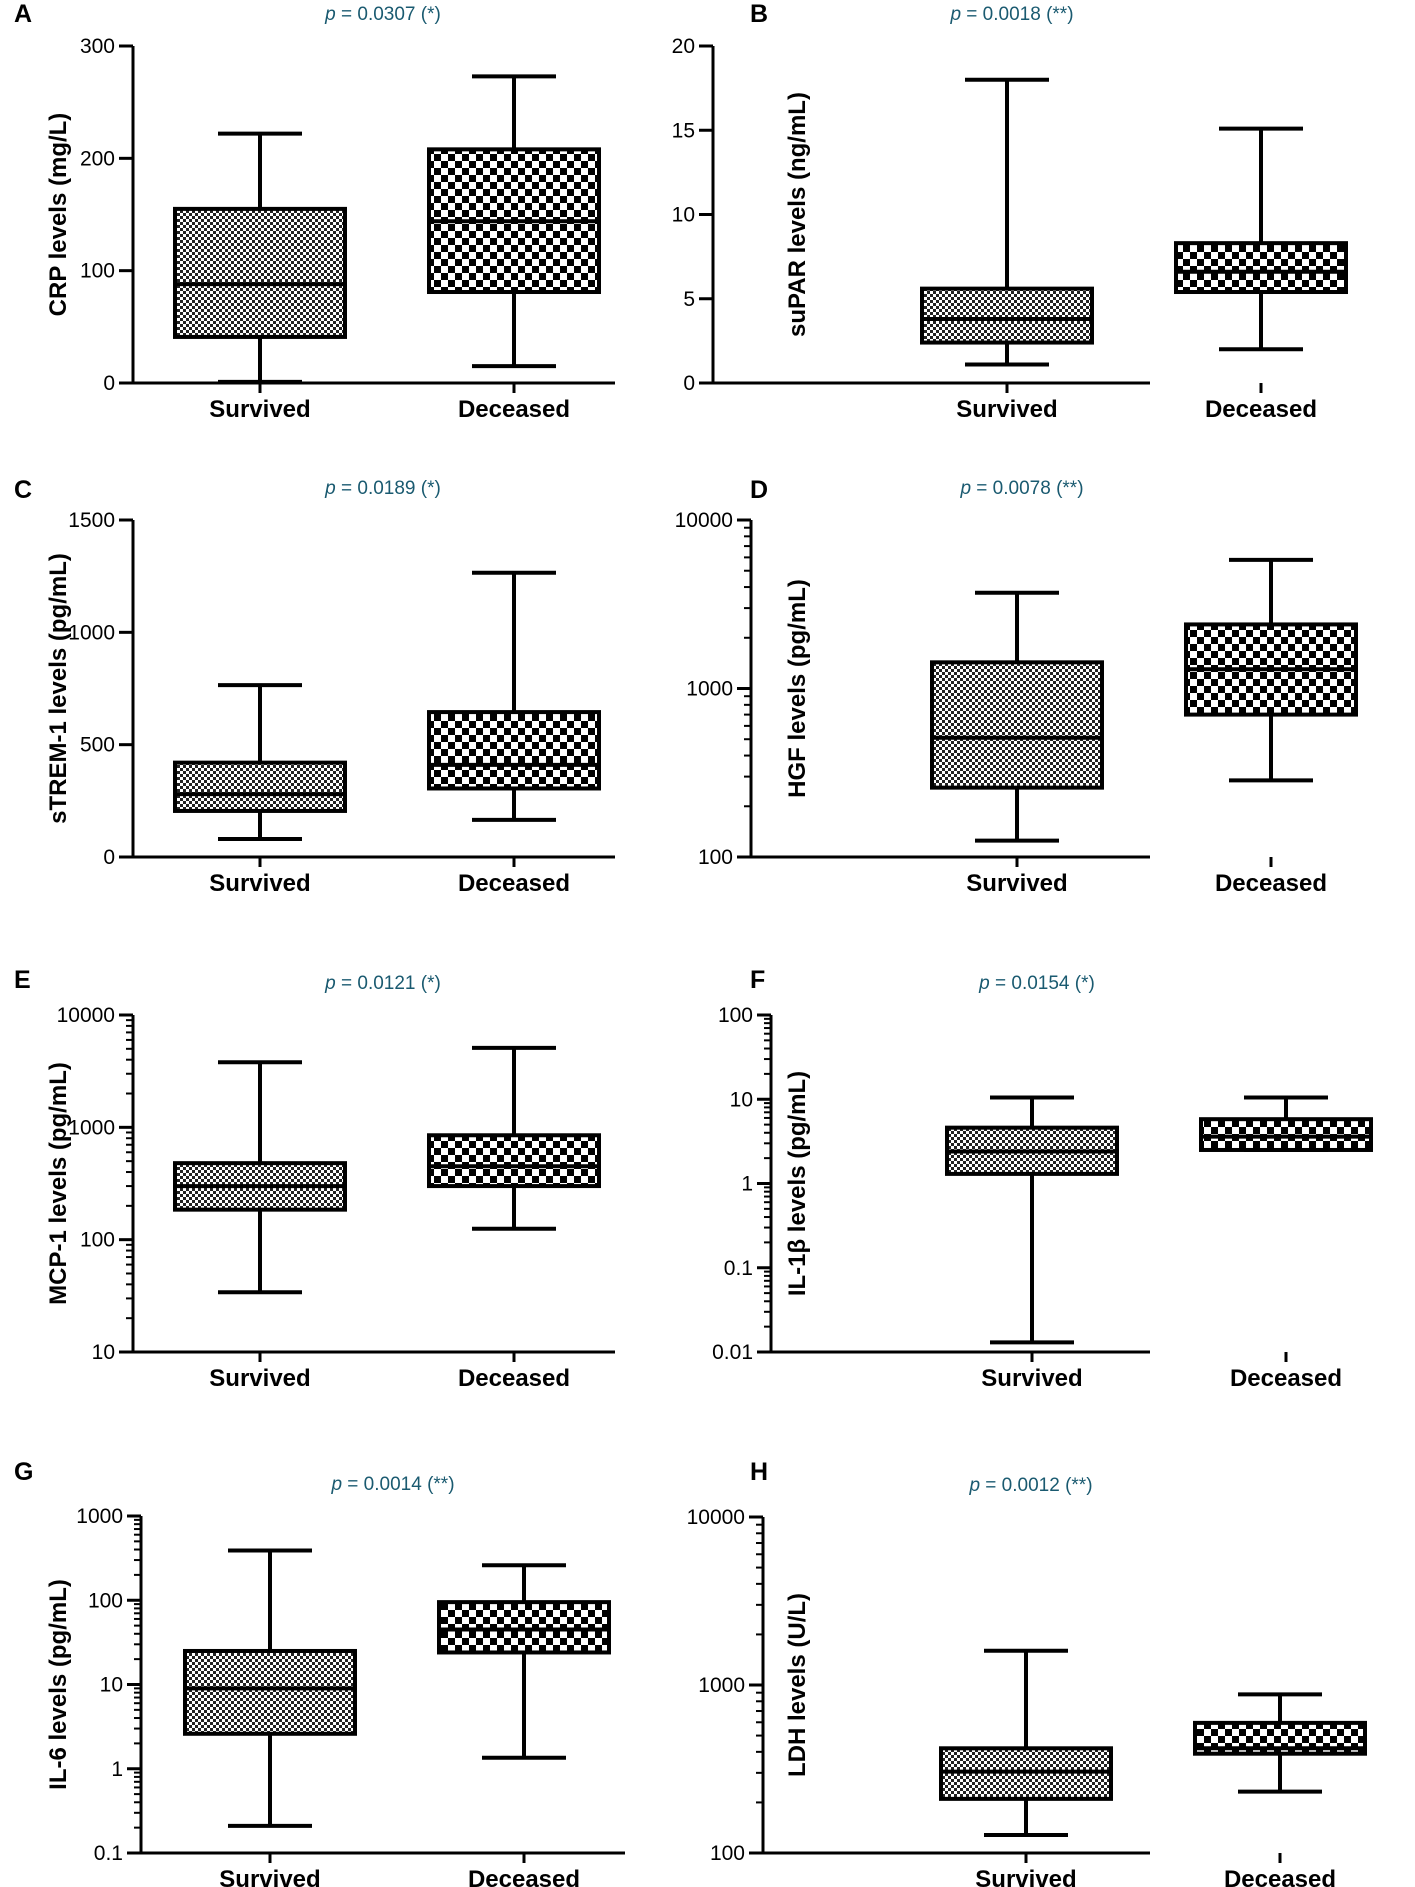 Image resolution: width=1415 pixels, height=1887 pixels. Describe the element at coordinates (797, 1685) in the screenshot. I see `y-axis-title: LDH levels (U/L)` at that location.